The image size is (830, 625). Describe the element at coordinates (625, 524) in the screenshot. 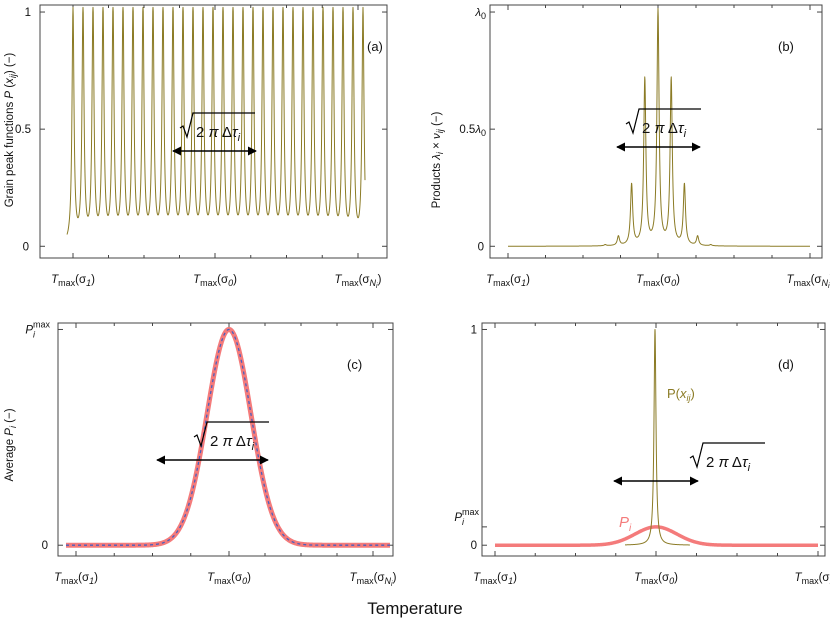

I see `series-label-Pi: Pi` at that location.